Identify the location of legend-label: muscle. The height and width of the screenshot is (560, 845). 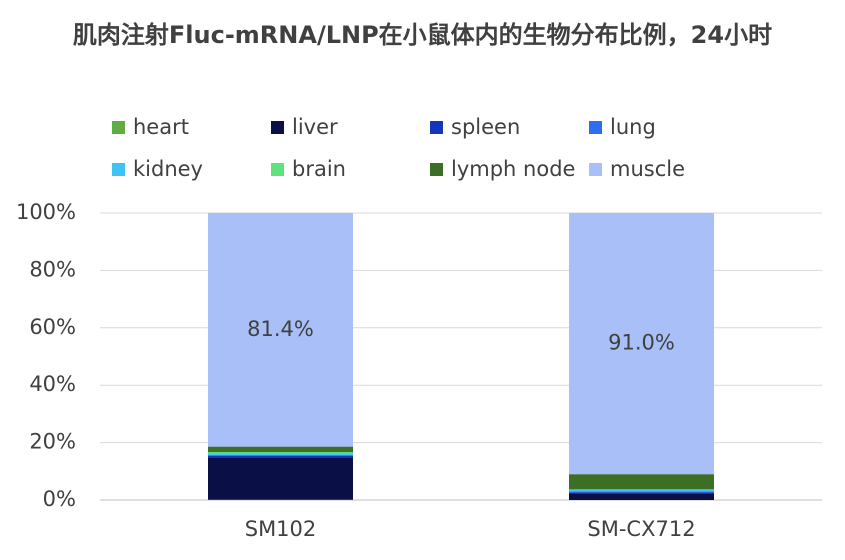
(647, 169).